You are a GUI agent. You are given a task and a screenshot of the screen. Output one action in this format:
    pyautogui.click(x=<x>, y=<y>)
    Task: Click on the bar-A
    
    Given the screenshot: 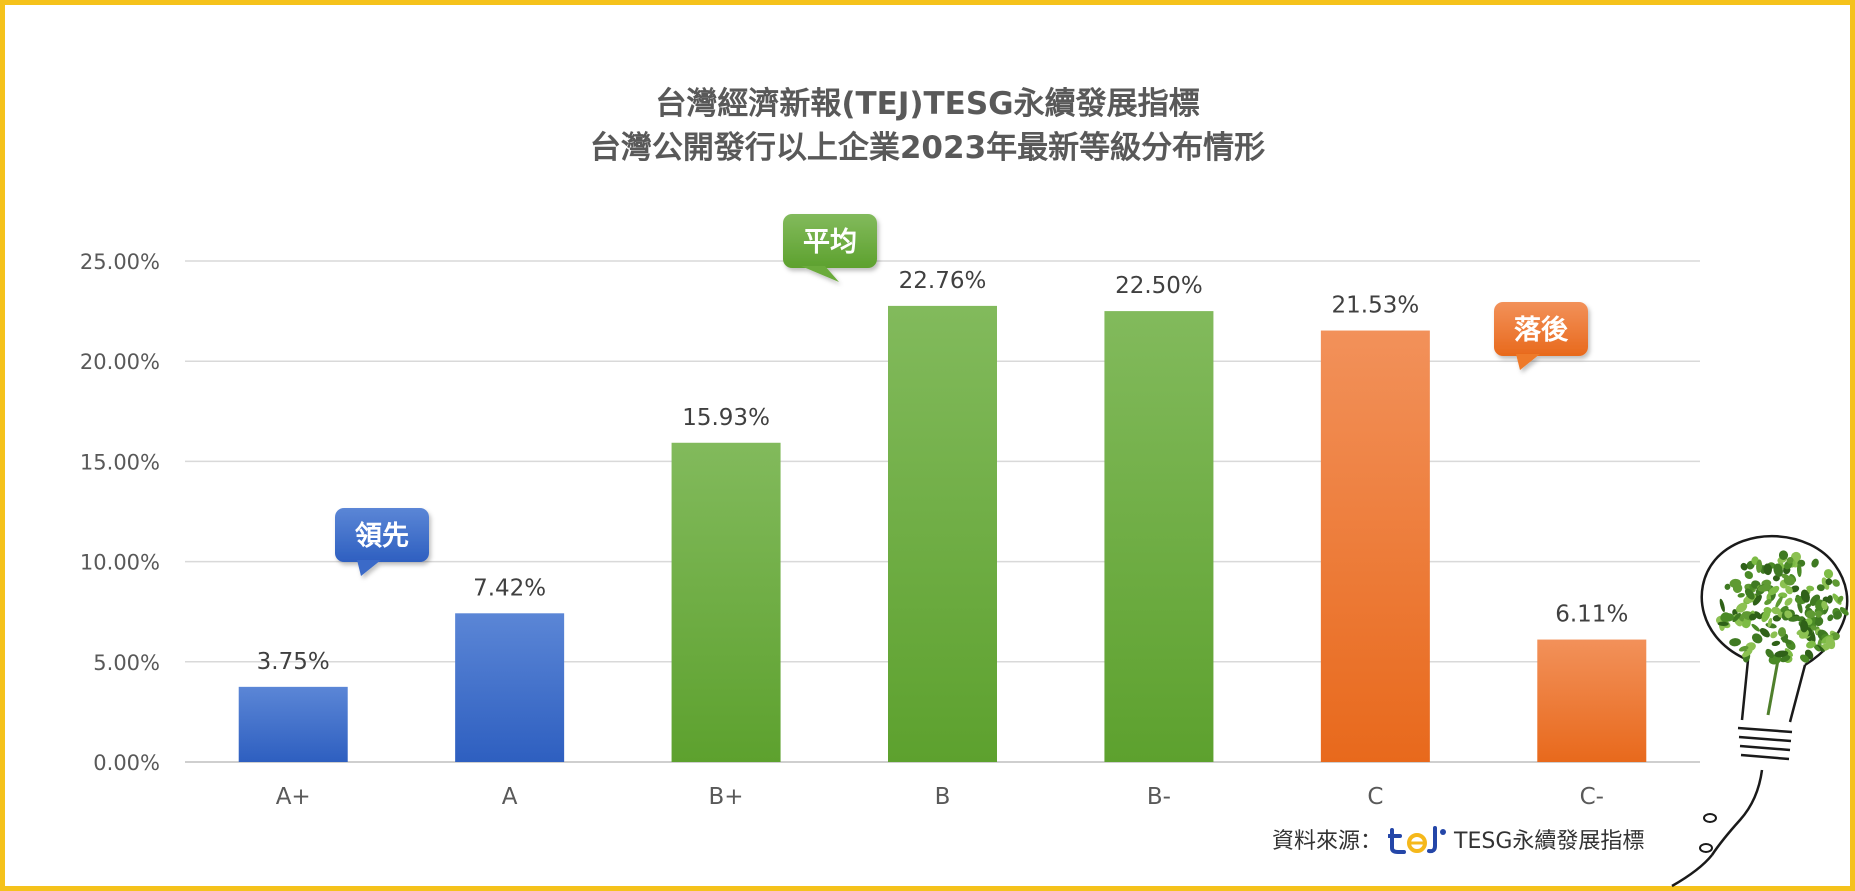 What is the action you would take?
    pyautogui.click(x=510, y=687)
    